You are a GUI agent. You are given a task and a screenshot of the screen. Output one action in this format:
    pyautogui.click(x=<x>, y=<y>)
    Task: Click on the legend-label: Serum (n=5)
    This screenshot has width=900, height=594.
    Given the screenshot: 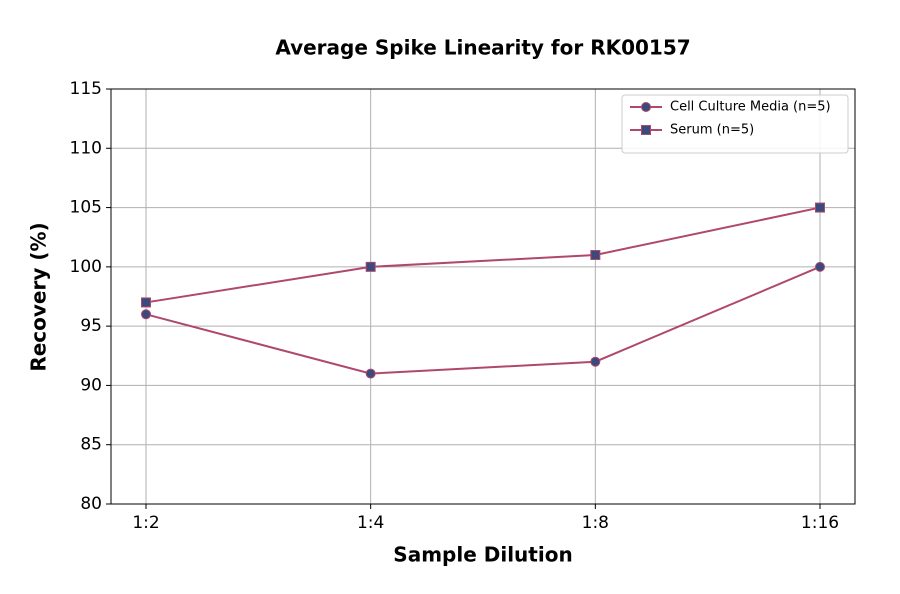 What is the action you would take?
    pyautogui.click(x=712, y=130)
    